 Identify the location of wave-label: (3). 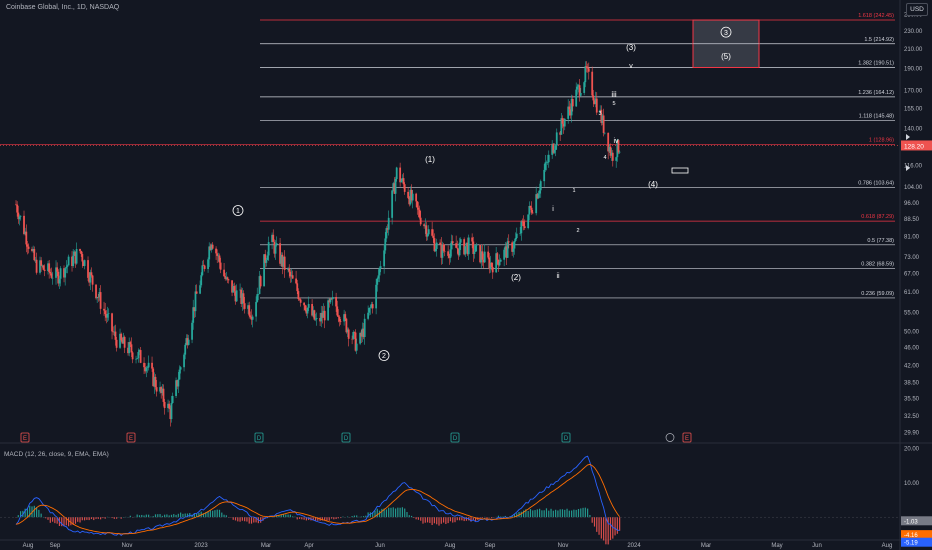
(631, 47).